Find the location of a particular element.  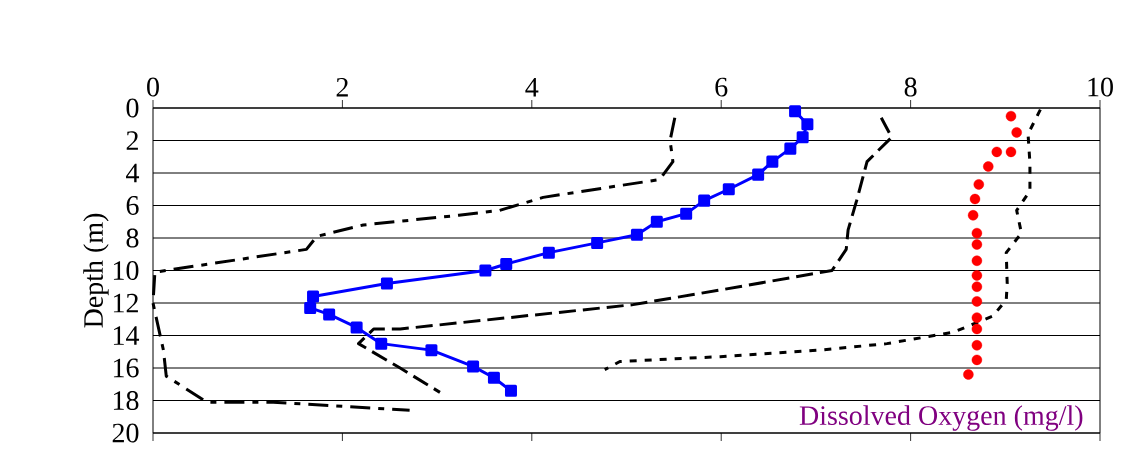

x-tick-label: 8 is located at coordinates (910, 87).